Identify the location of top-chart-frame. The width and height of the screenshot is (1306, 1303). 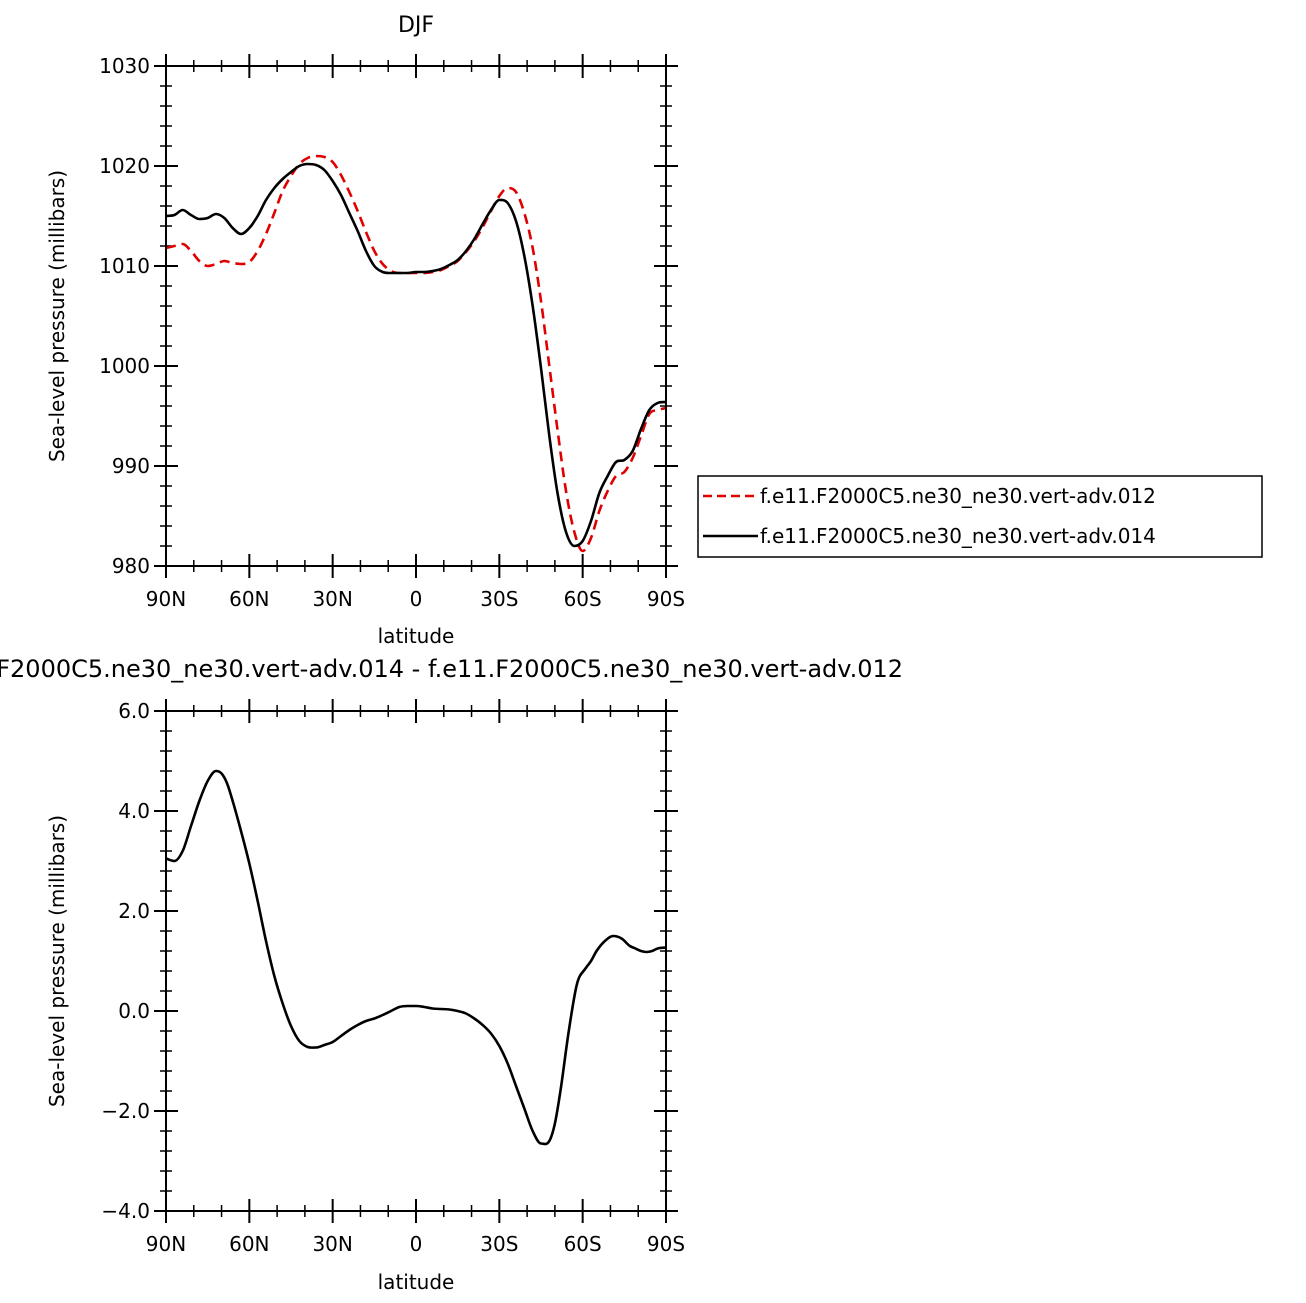
(416, 316).